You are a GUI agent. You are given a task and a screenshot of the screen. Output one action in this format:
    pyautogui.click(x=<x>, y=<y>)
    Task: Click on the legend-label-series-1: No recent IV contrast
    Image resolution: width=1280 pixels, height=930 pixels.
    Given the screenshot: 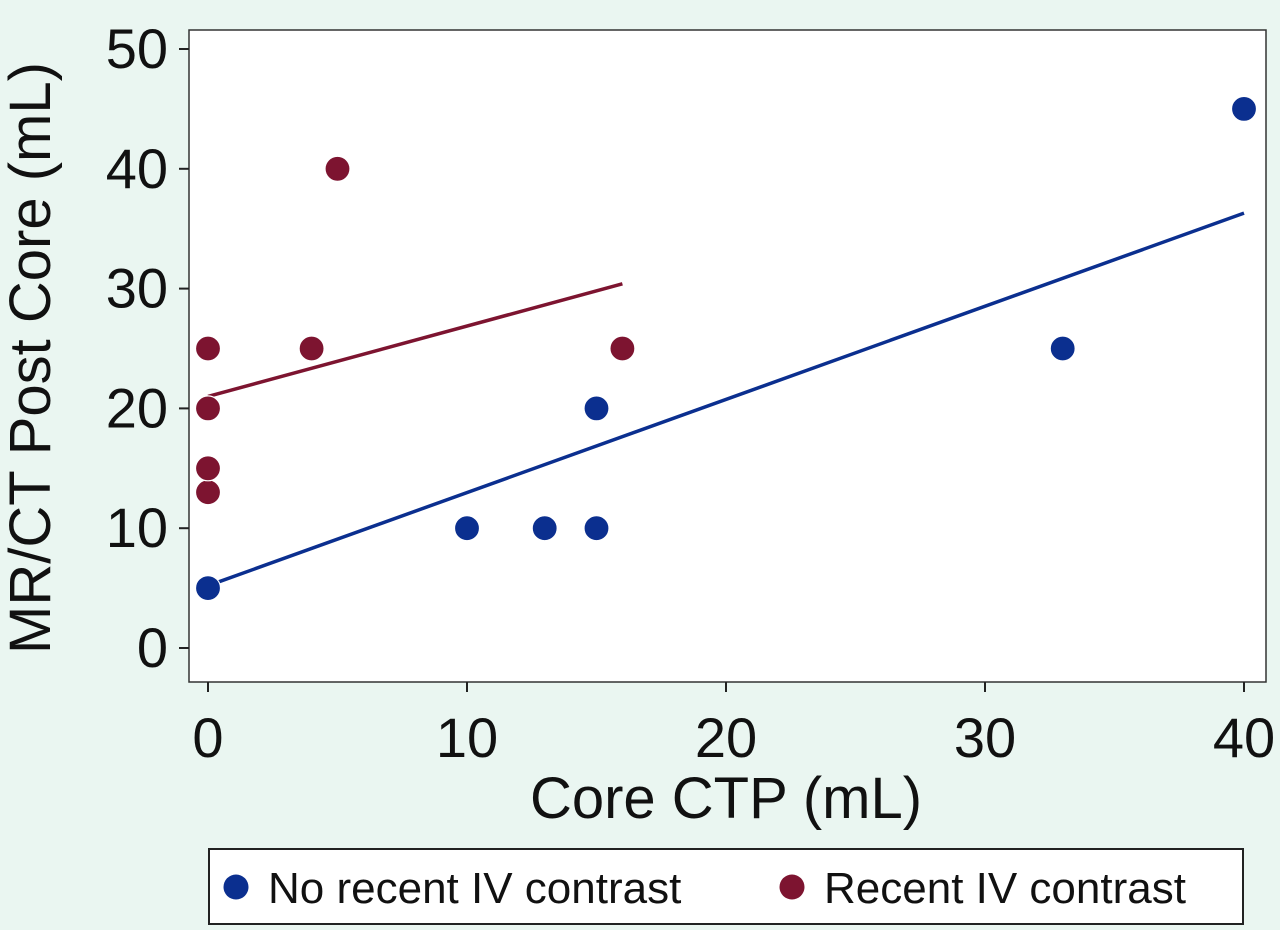 What is the action you would take?
    pyautogui.click(x=474, y=888)
    